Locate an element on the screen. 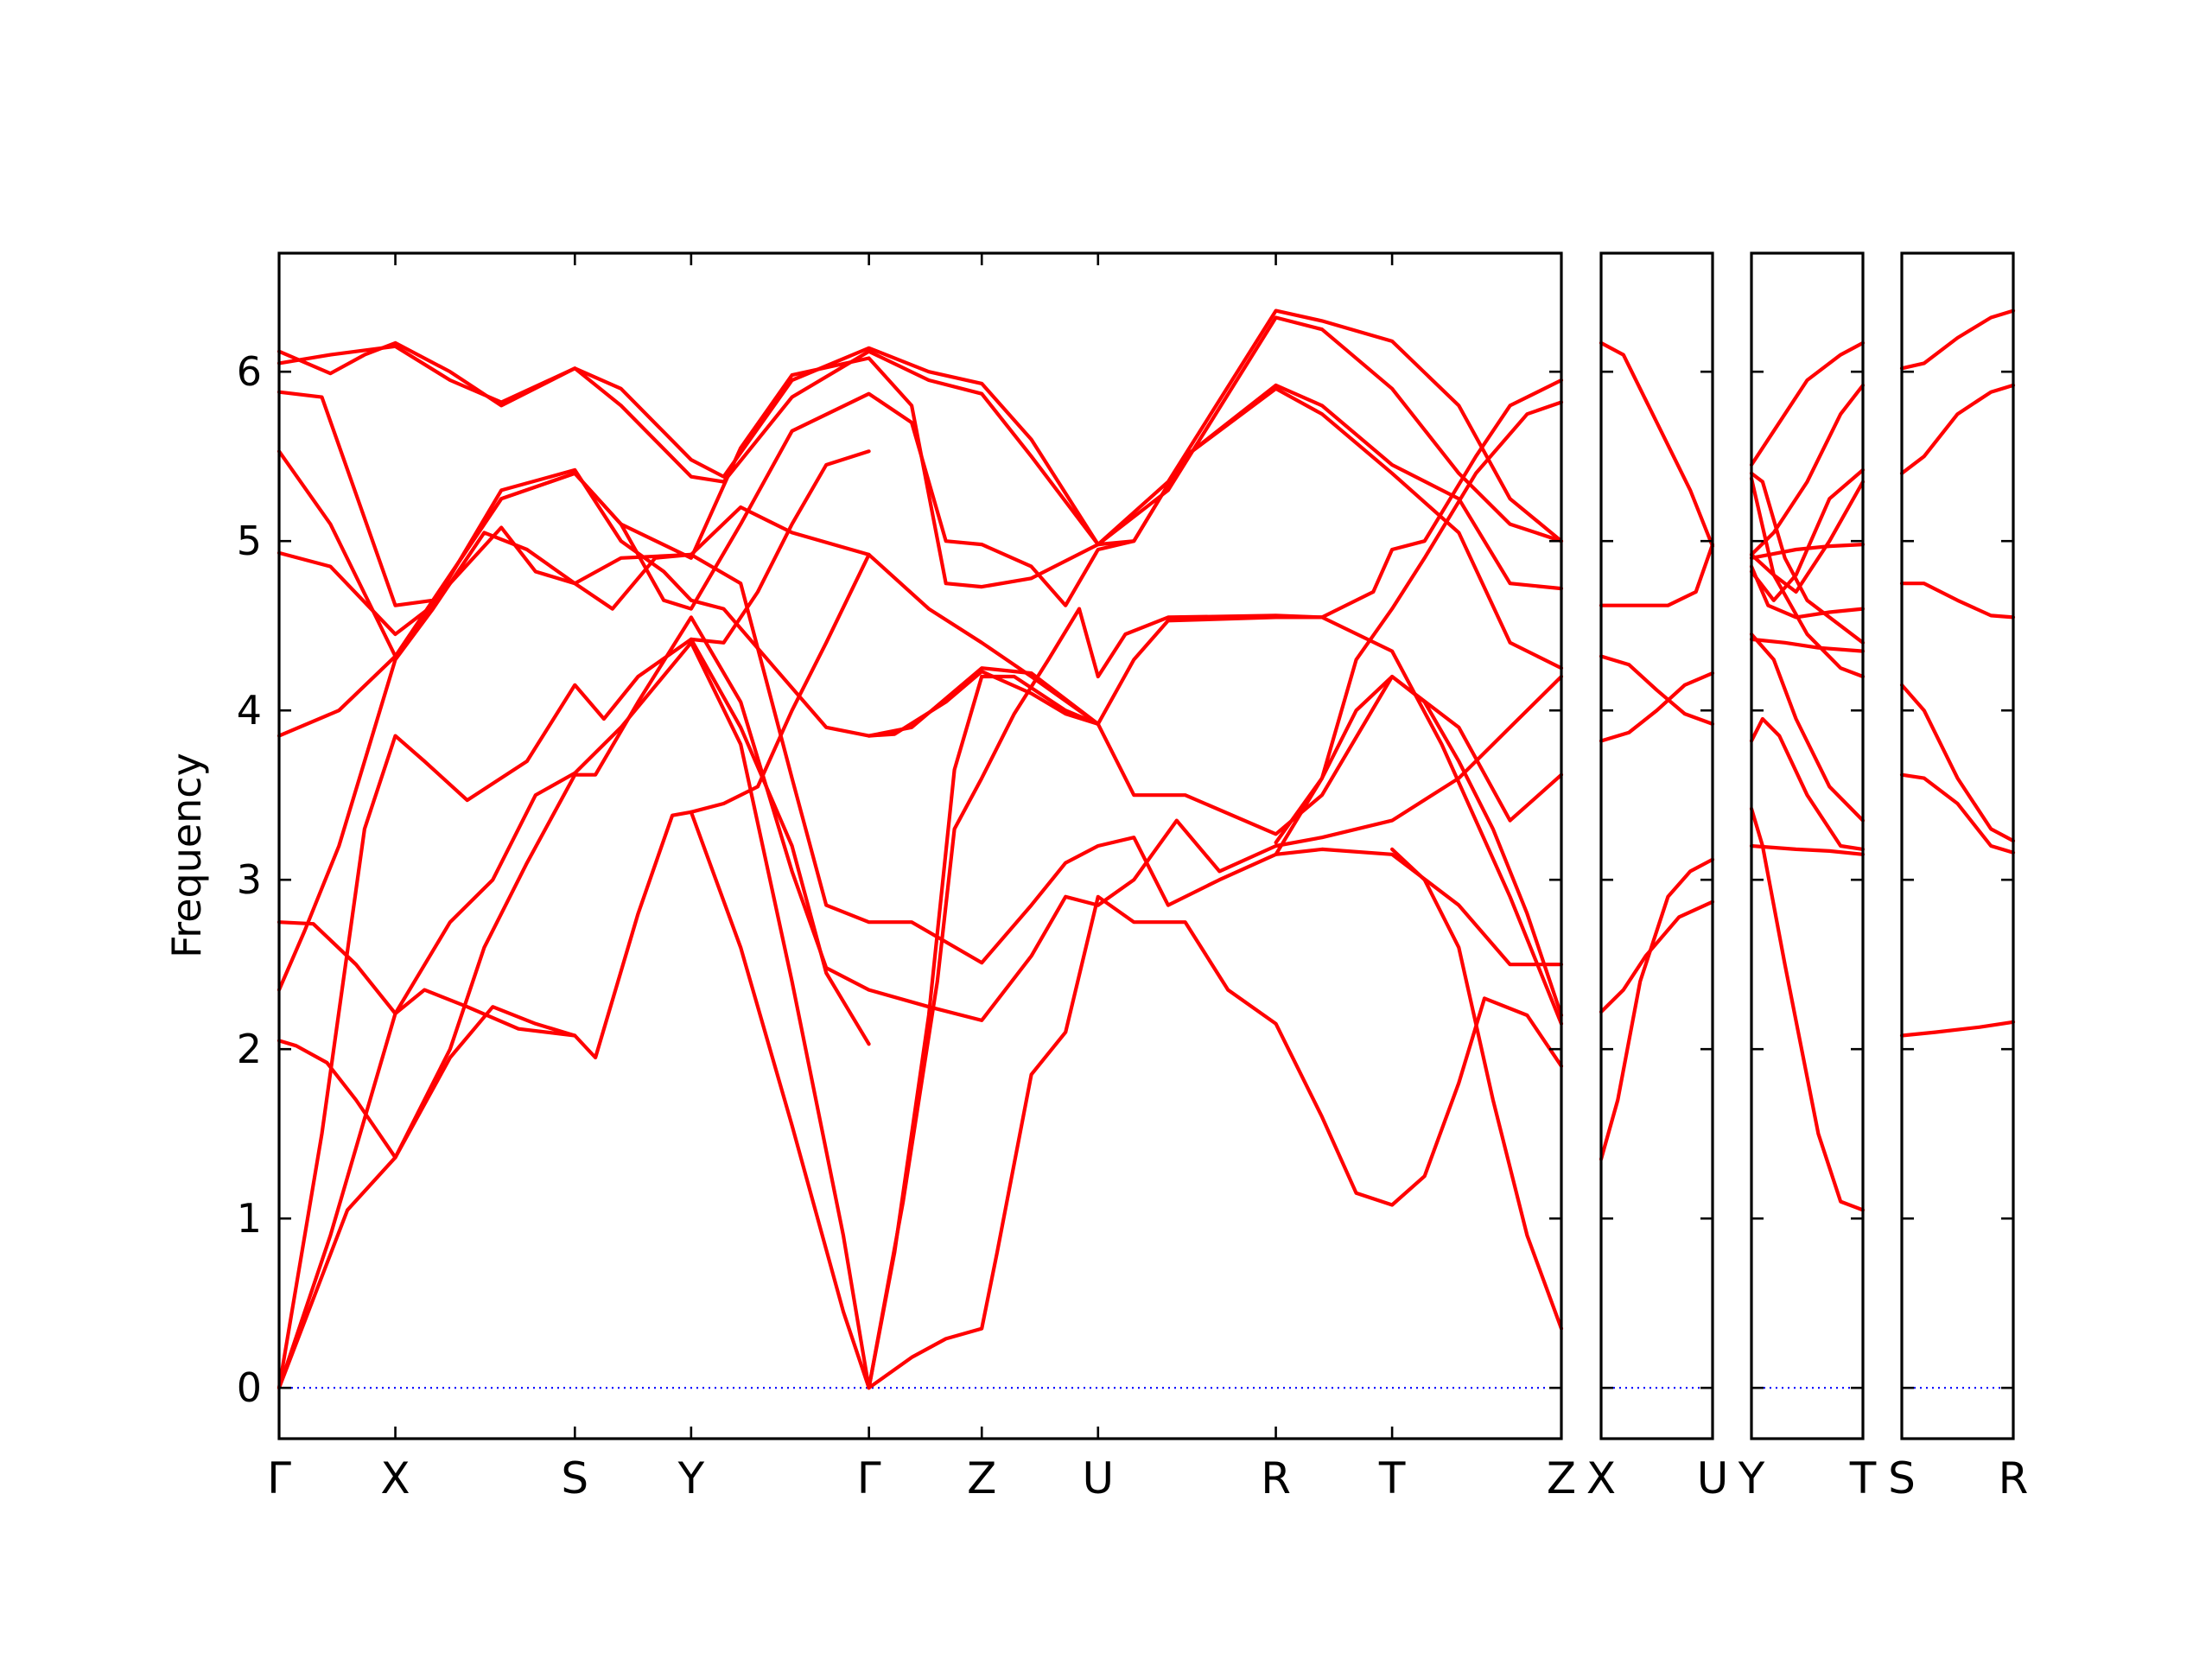 The image size is (2212, 1659). y-tick-label: 4 is located at coordinates (249, 710).